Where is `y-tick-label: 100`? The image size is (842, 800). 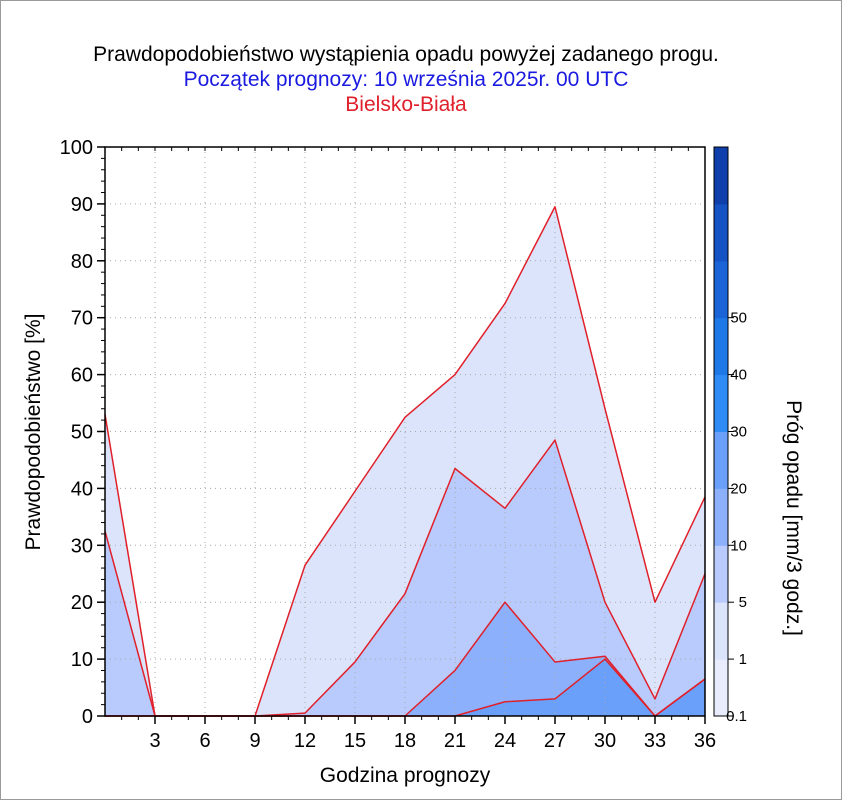 y-tick-label: 100 is located at coordinates (76, 148).